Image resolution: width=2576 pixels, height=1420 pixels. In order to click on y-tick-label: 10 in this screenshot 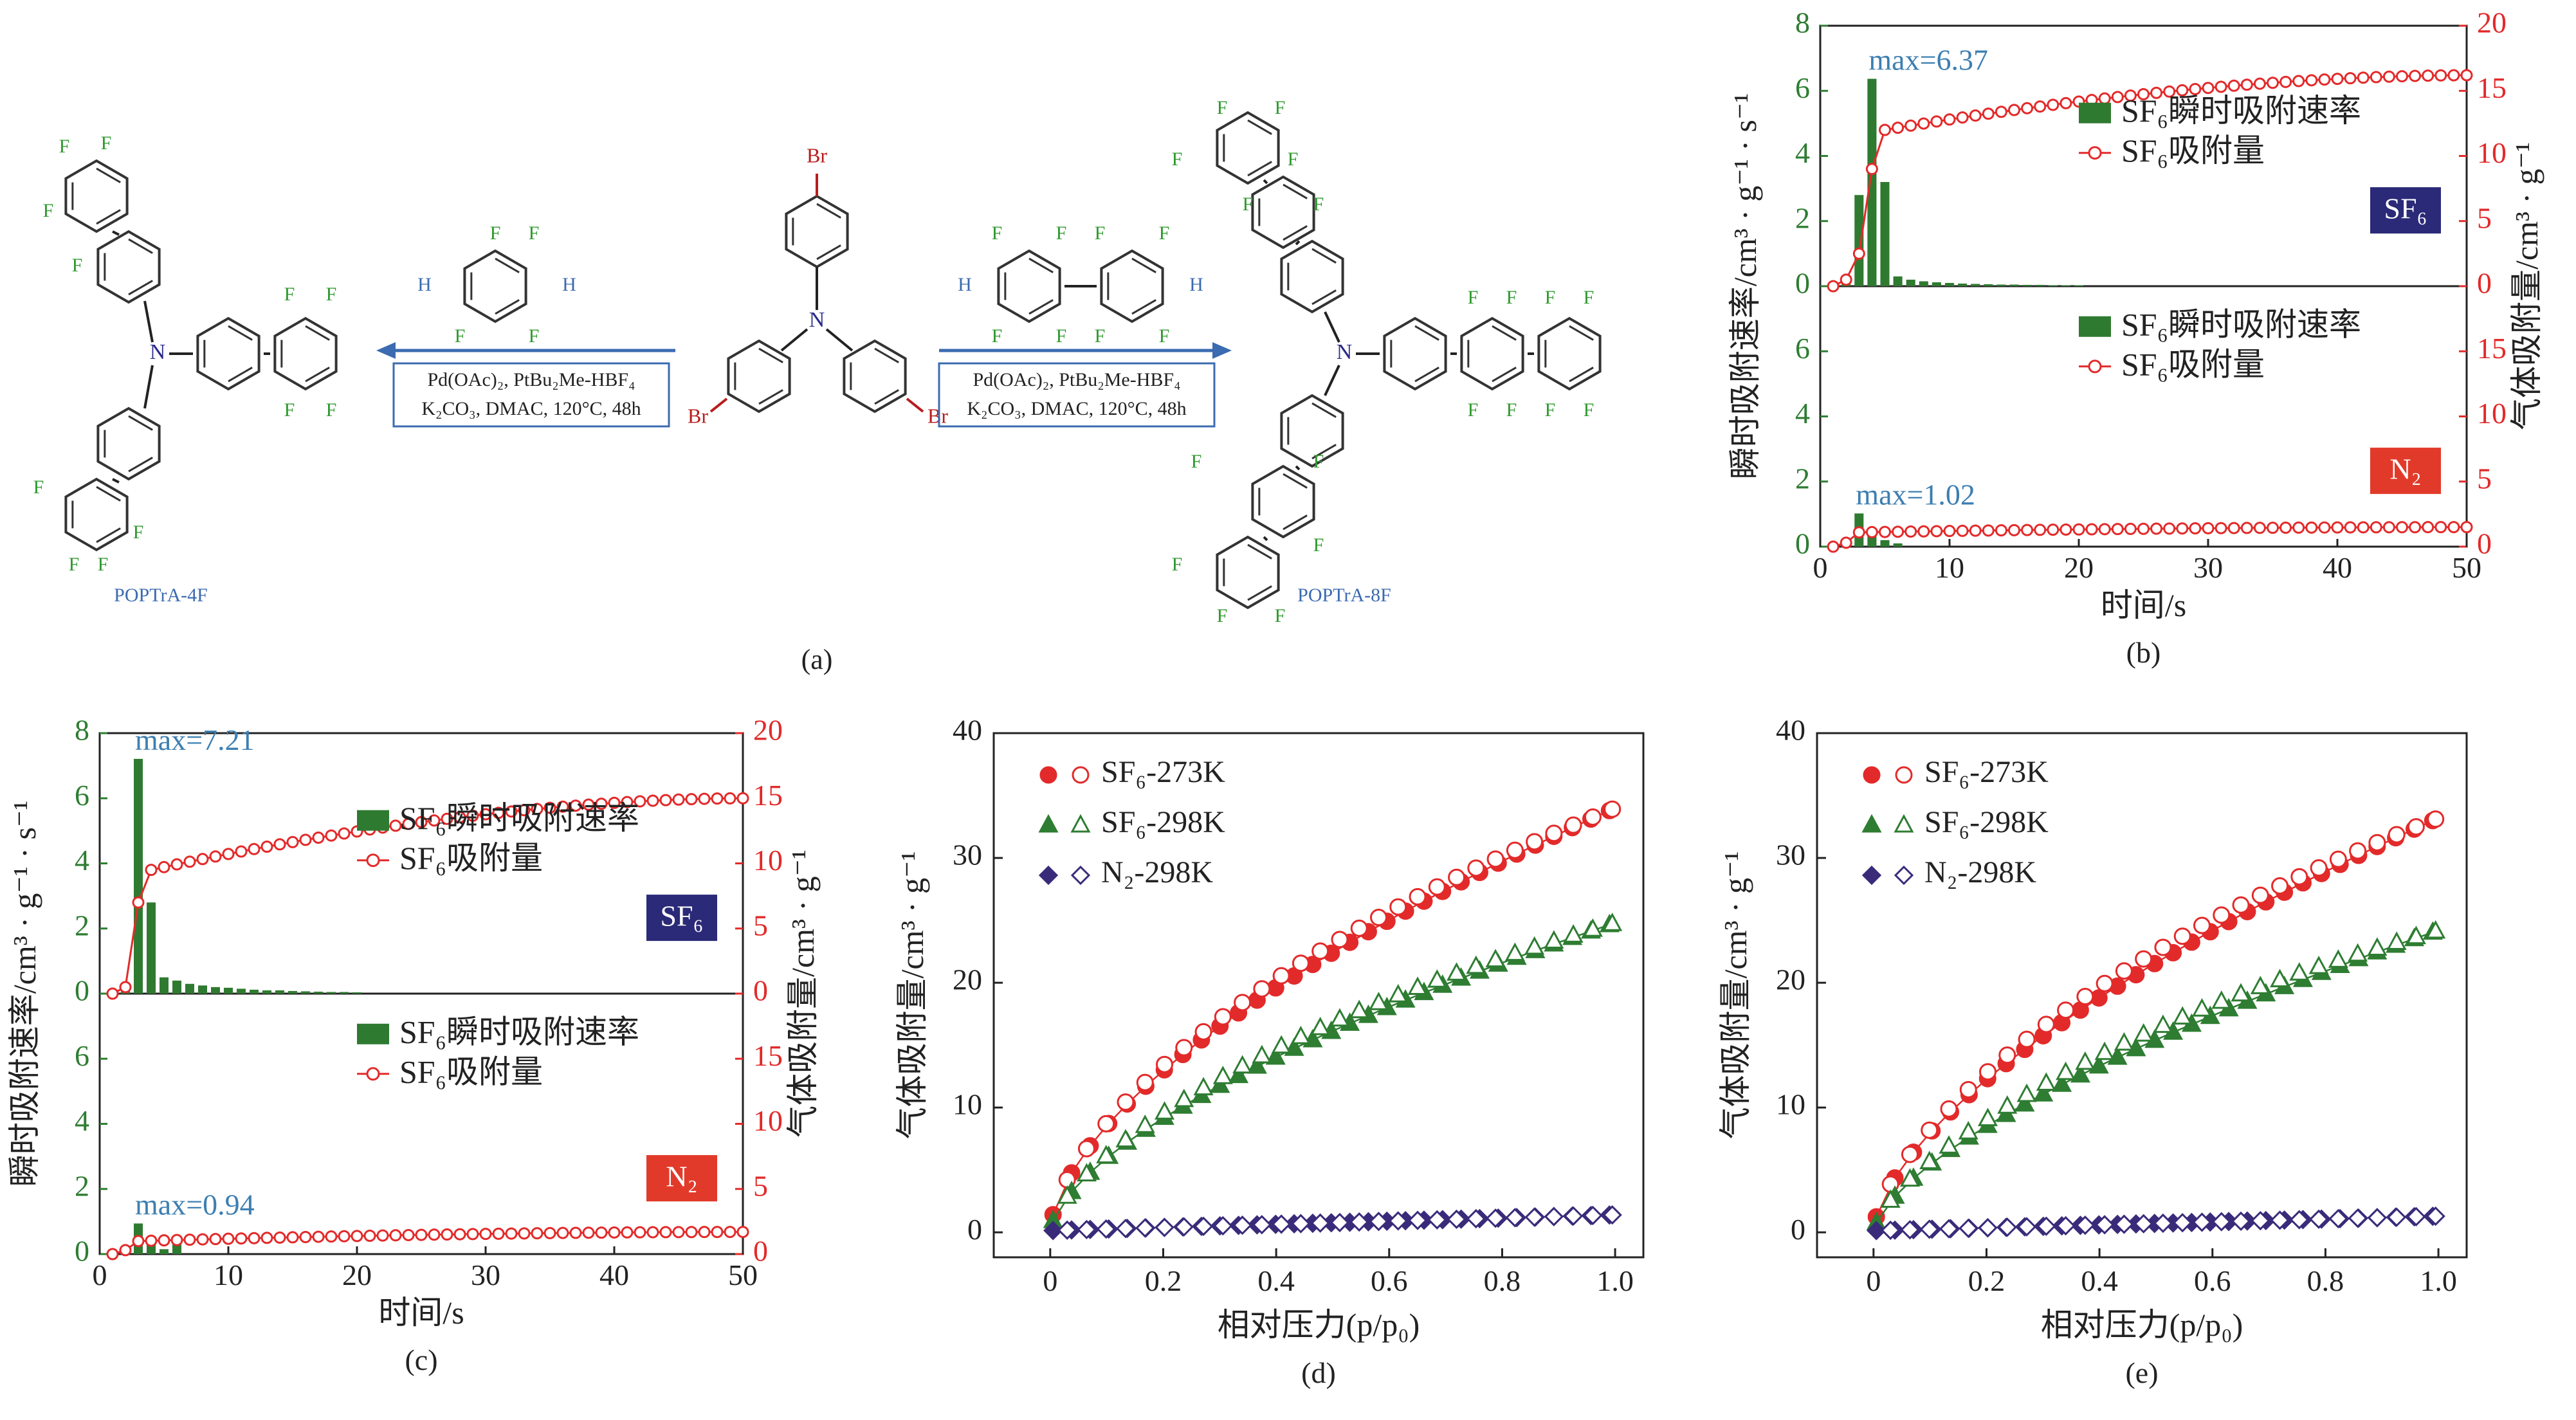, I will do `click(1790, 1104)`.